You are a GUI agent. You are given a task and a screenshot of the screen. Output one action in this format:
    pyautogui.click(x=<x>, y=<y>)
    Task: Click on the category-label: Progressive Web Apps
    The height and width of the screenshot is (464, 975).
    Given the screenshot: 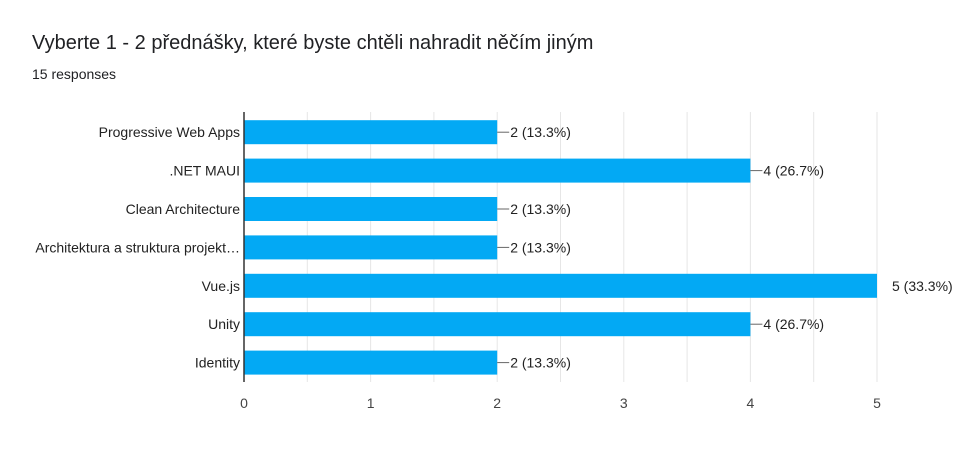 What is the action you would take?
    pyautogui.click(x=169, y=132)
    